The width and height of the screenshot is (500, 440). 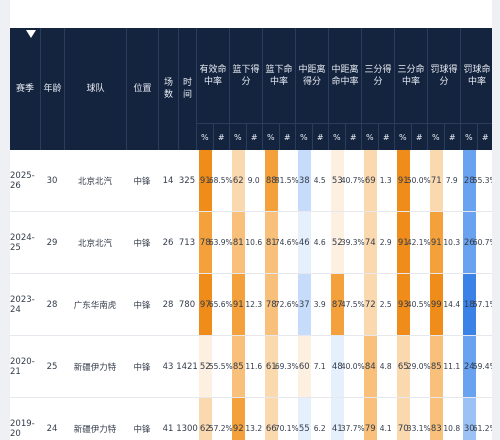 I want to click on value-cell: 10.8, so click(x=452, y=428).